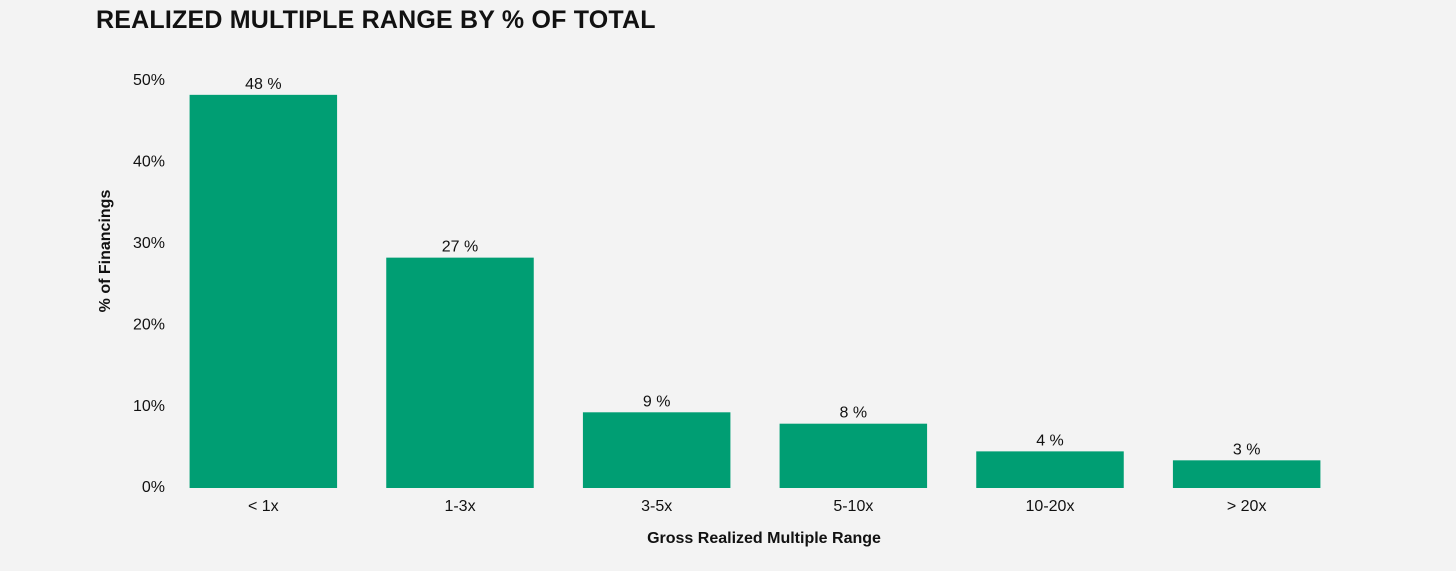 The height and width of the screenshot is (571, 1456). I want to click on x-tick-label: 3-5x, so click(656, 506).